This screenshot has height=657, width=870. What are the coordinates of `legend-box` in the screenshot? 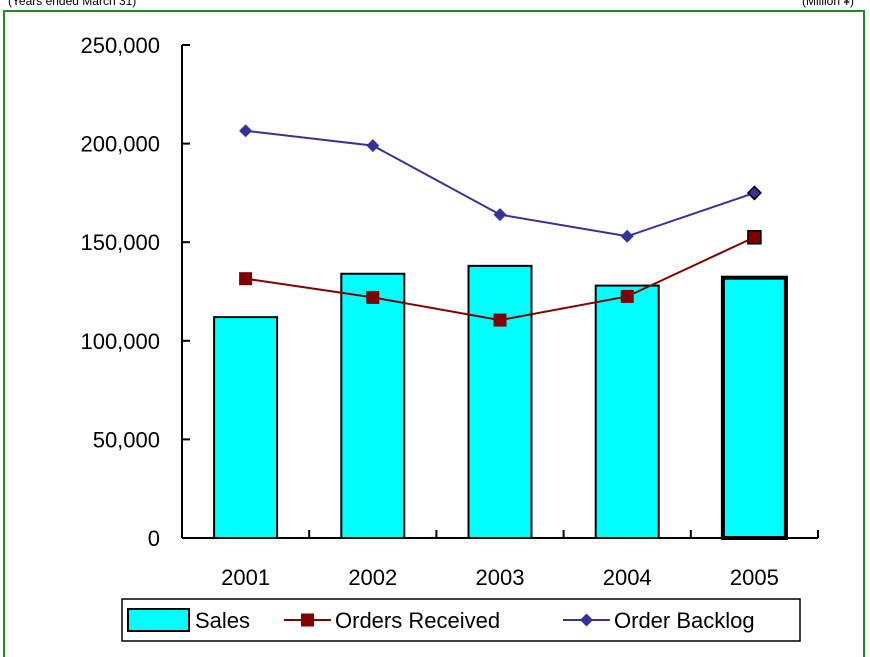 It's located at (461, 620).